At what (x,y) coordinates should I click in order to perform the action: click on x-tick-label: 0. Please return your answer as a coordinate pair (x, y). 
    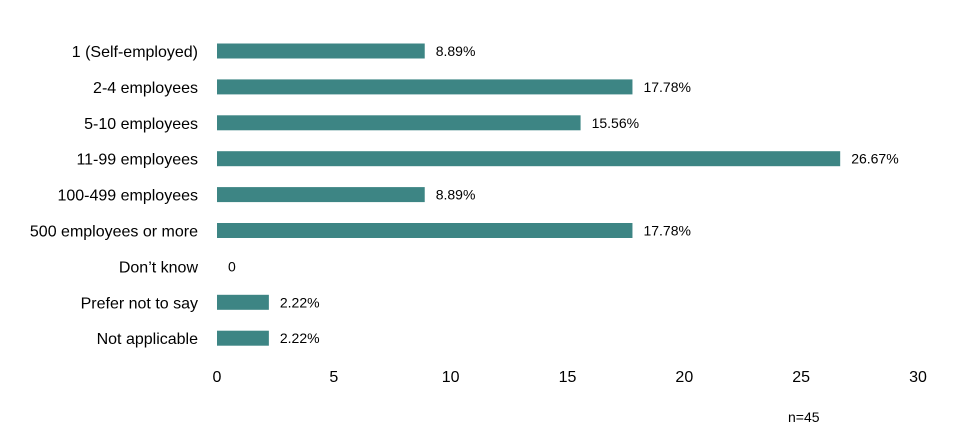
    Looking at the image, I should click on (217, 377).